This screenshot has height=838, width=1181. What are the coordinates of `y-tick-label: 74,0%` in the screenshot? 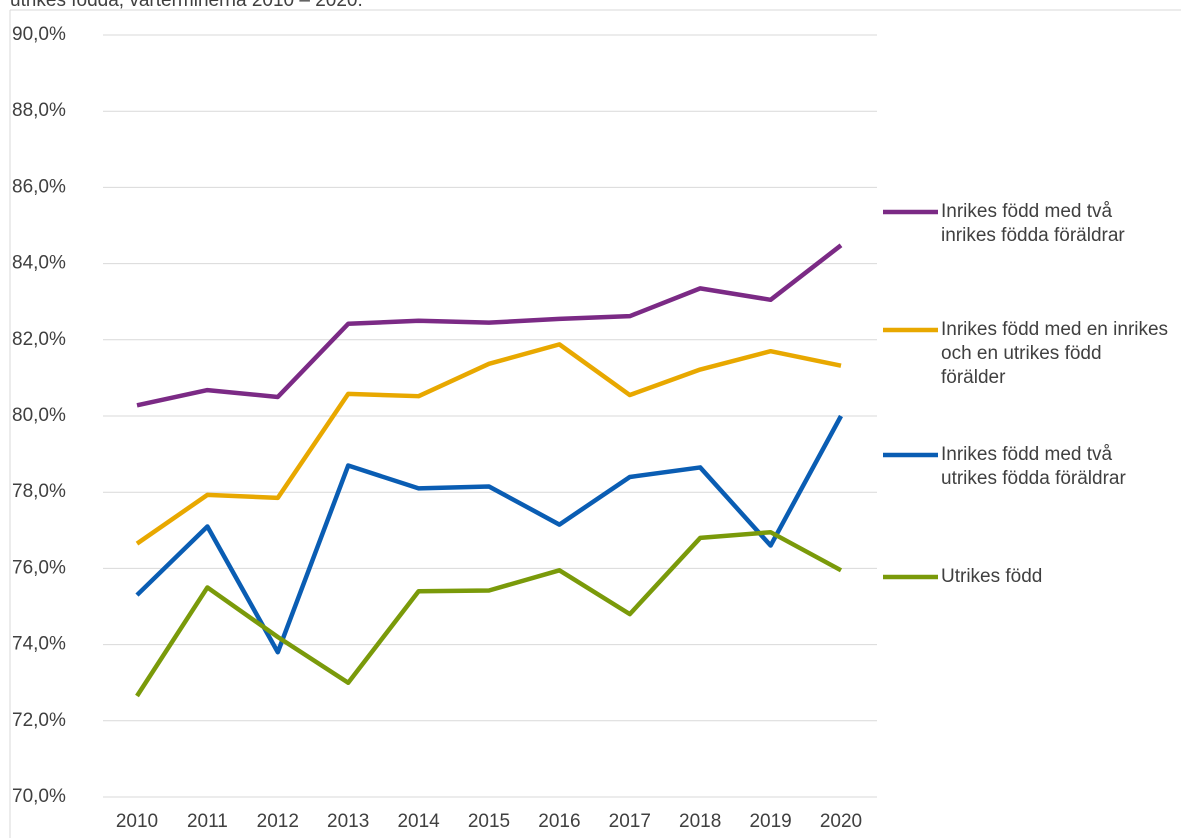 It's located at (39, 644).